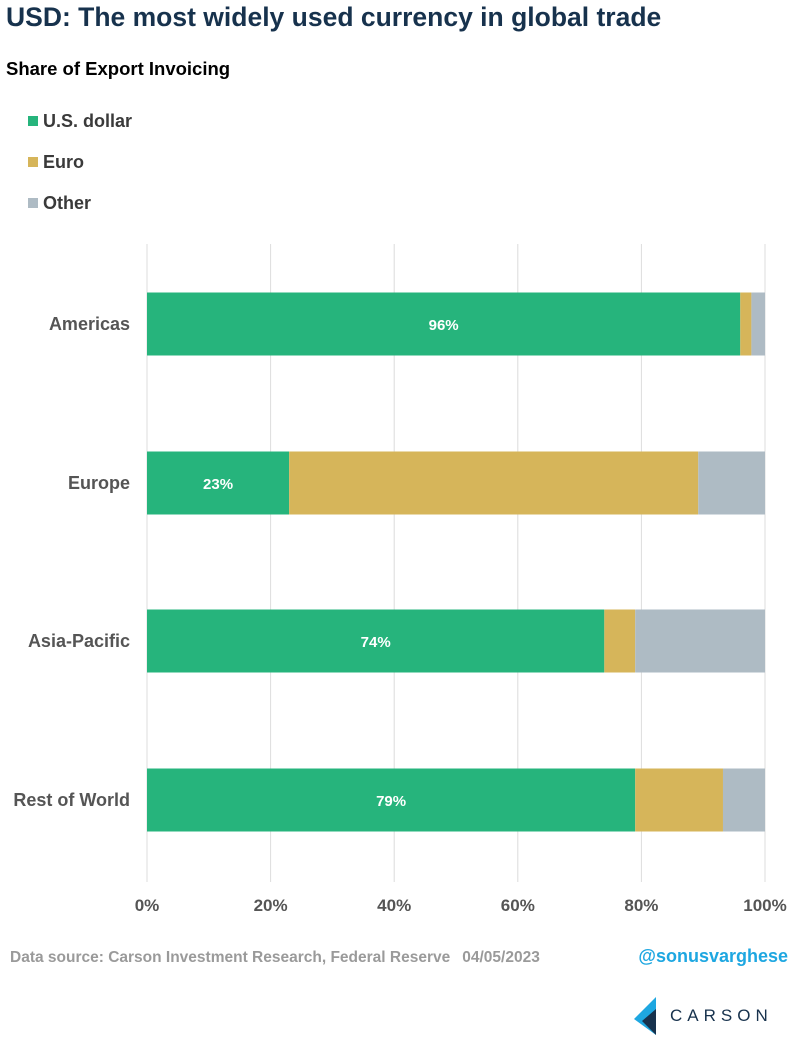 This screenshot has width=800, height=1040. I want to click on bar-asia-pacific-u-s-dollar, so click(376, 641).